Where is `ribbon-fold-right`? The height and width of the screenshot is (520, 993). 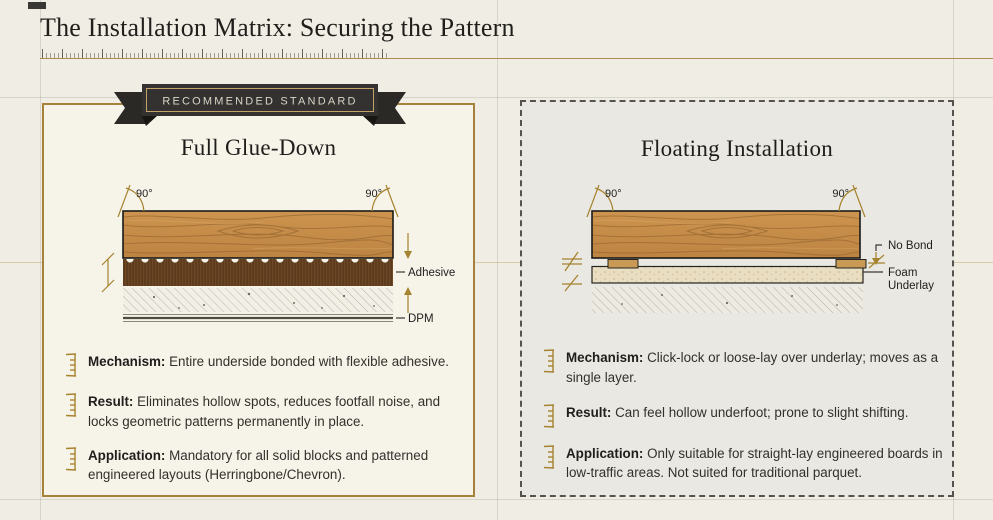
ribbon-fold-right is located at coordinates (370, 121).